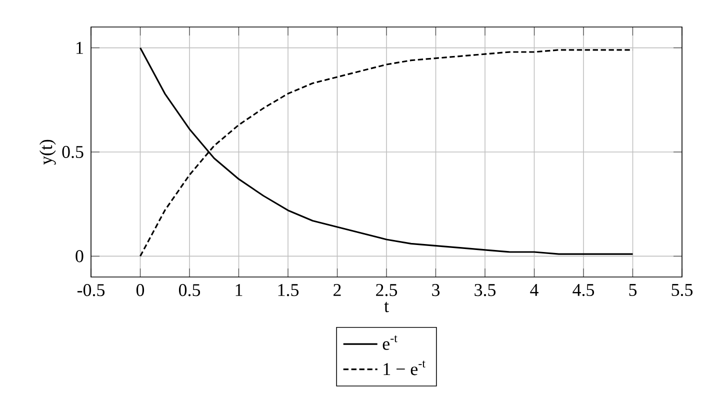  Describe the element at coordinates (387, 290) in the screenshot. I see `x-tick-label: 2.5` at that location.